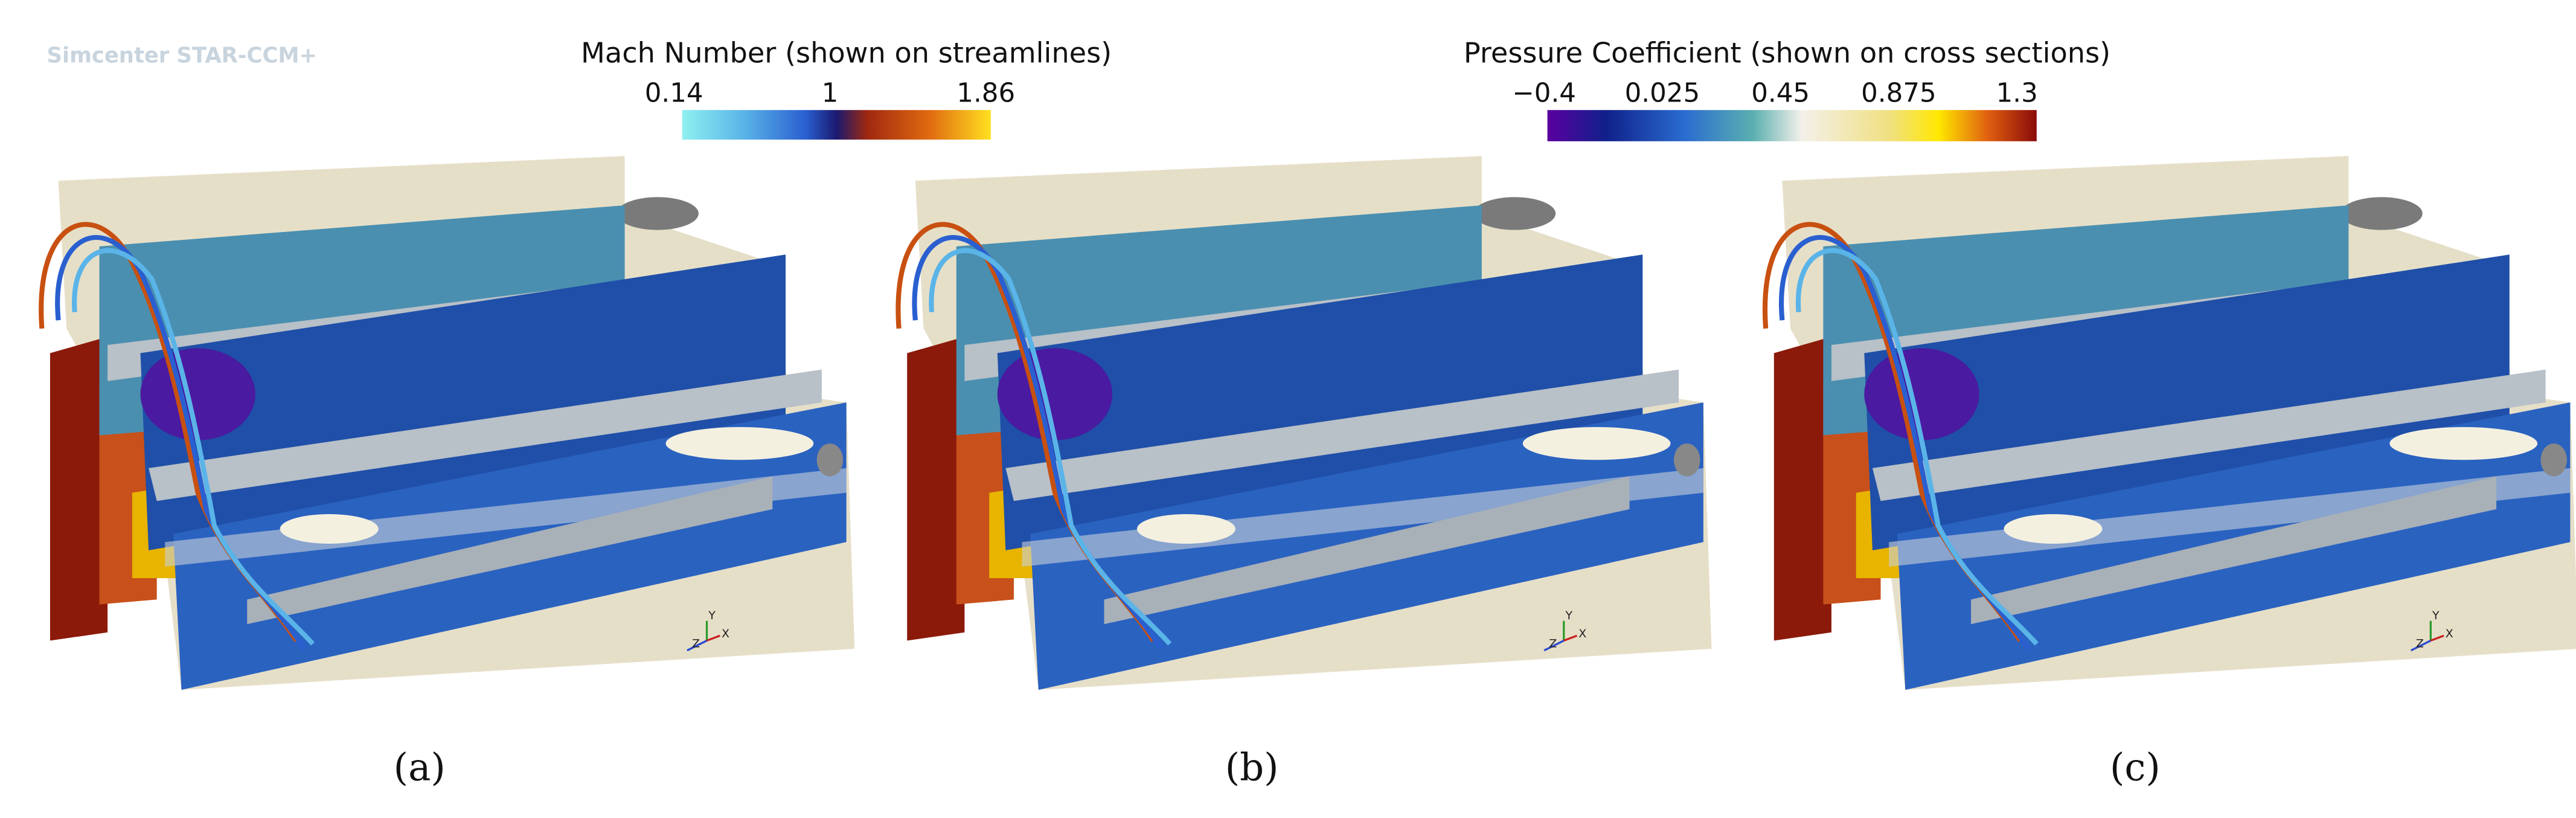 The width and height of the screenshot is (2576, 818). I want to click on colorbar-tick-label: 0.14, so click(674, 94).